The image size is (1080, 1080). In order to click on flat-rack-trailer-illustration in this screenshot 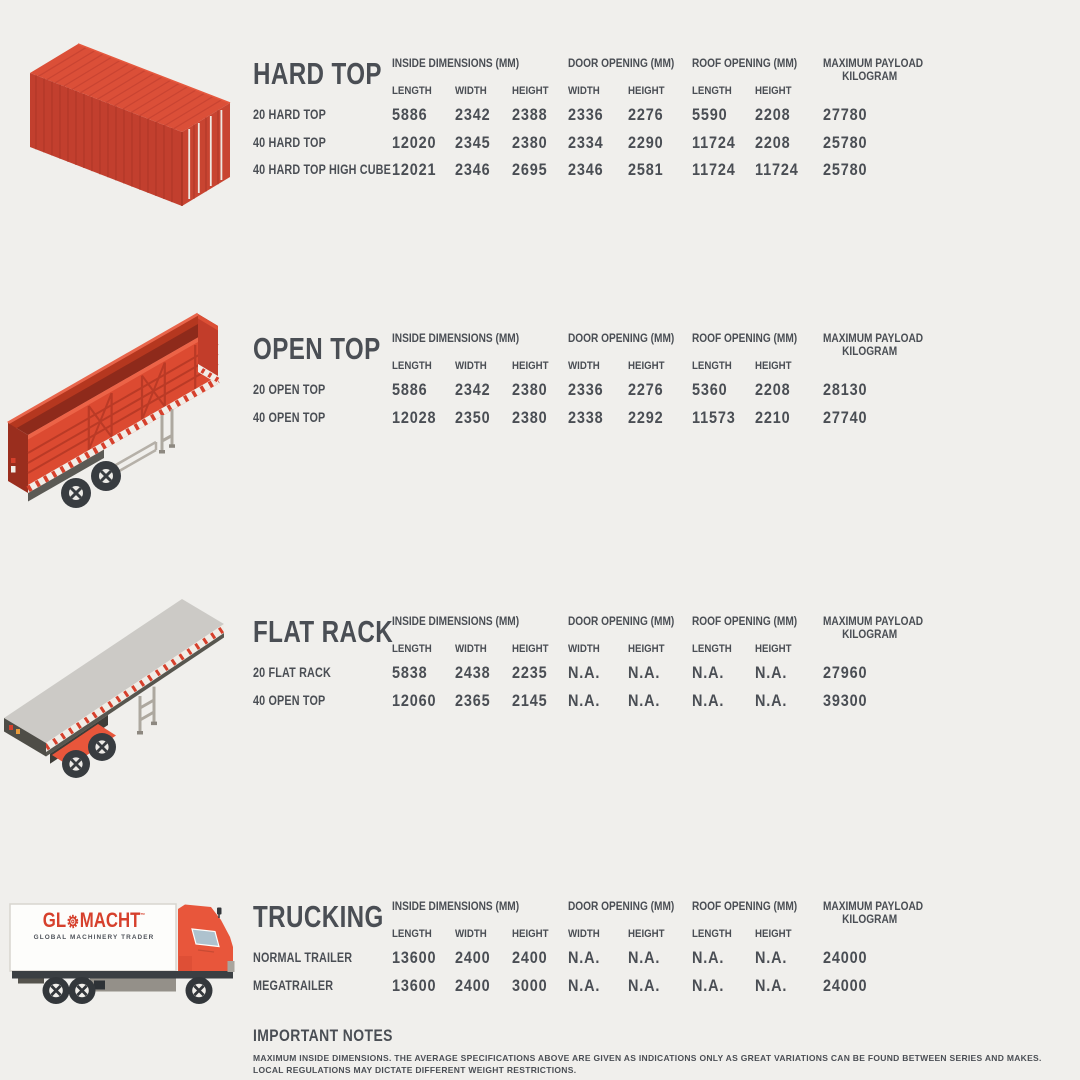, I will do `click(115, 689)`.